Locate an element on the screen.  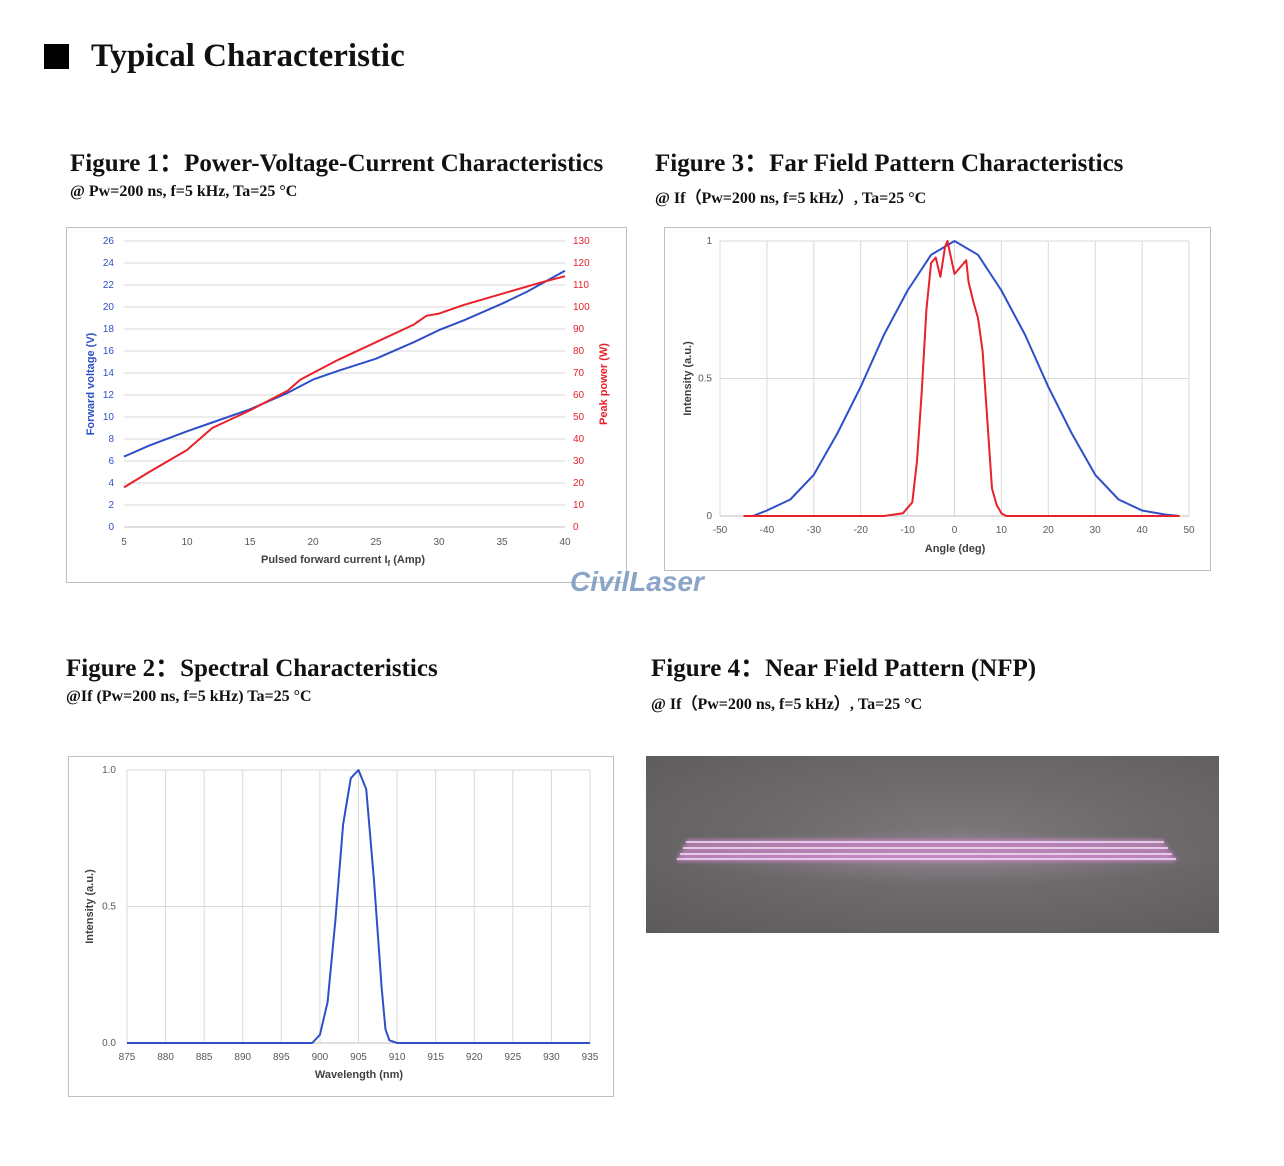
figure3-subtitle: @ If（Pw=200 ns, f=5 kHz）, Ta=25 °C is located at coordinates (791, 198).